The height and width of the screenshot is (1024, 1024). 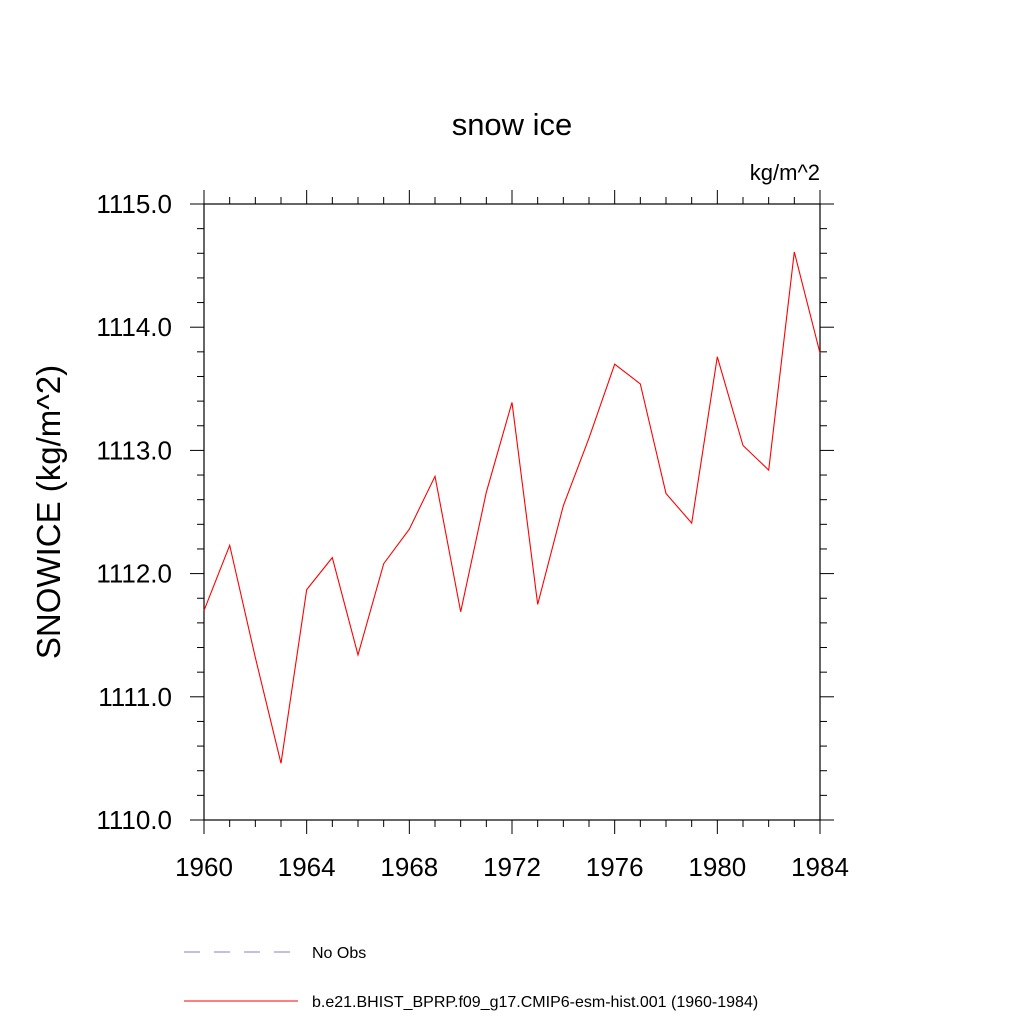 I want to click on x-tick-label: 1976, so click(x=615, y=867).